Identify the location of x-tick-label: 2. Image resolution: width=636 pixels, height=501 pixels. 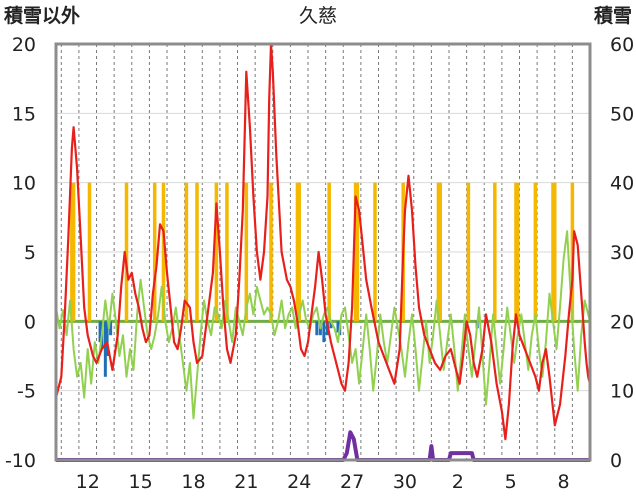
(458, 482).